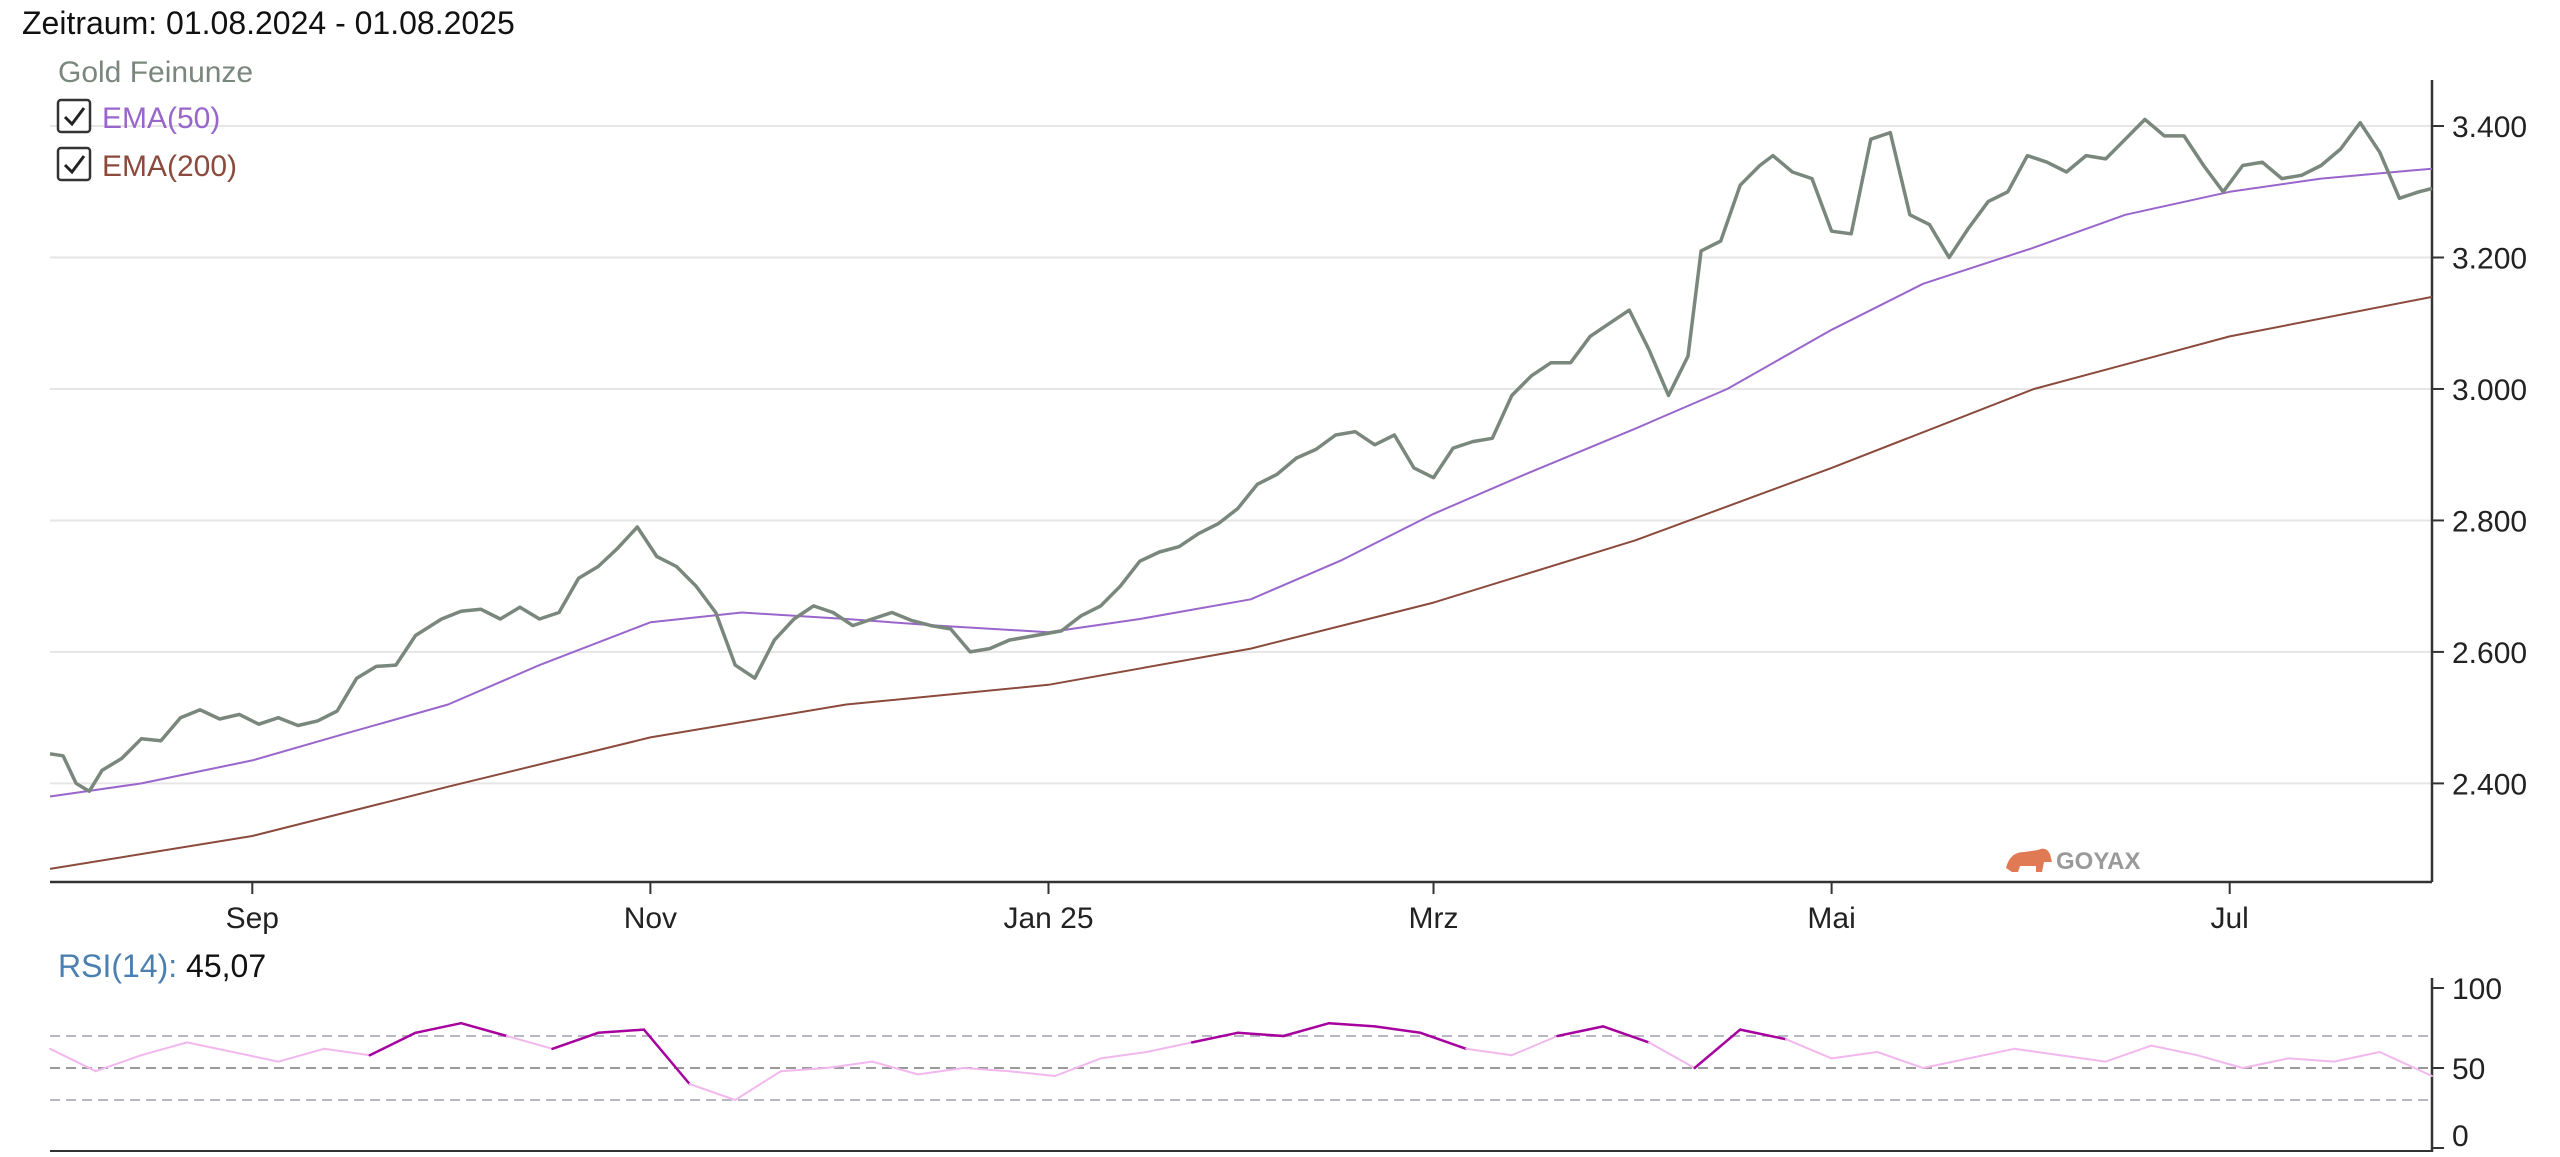  Describe the element at coordinates (2479, 456) in the screenshot. I see `main-y-axis-ticks: 2.400 2.600 2.800 3.000 3.200 3.400` at that location.